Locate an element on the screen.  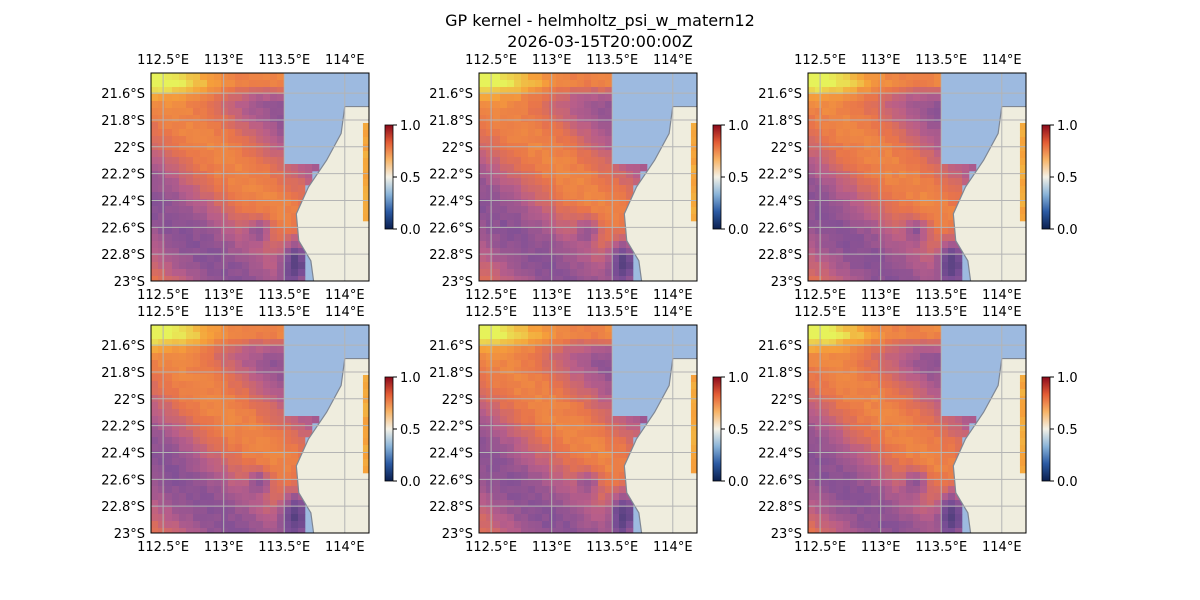
y-tick-label: 23°S is located at coordinates (129, 282).